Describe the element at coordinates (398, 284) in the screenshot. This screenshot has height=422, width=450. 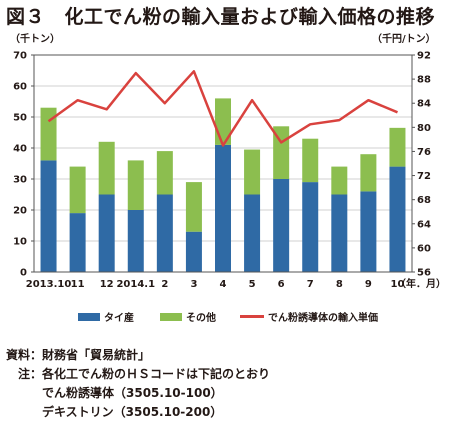
I see `x-axis-tick-label: 10` at that location.